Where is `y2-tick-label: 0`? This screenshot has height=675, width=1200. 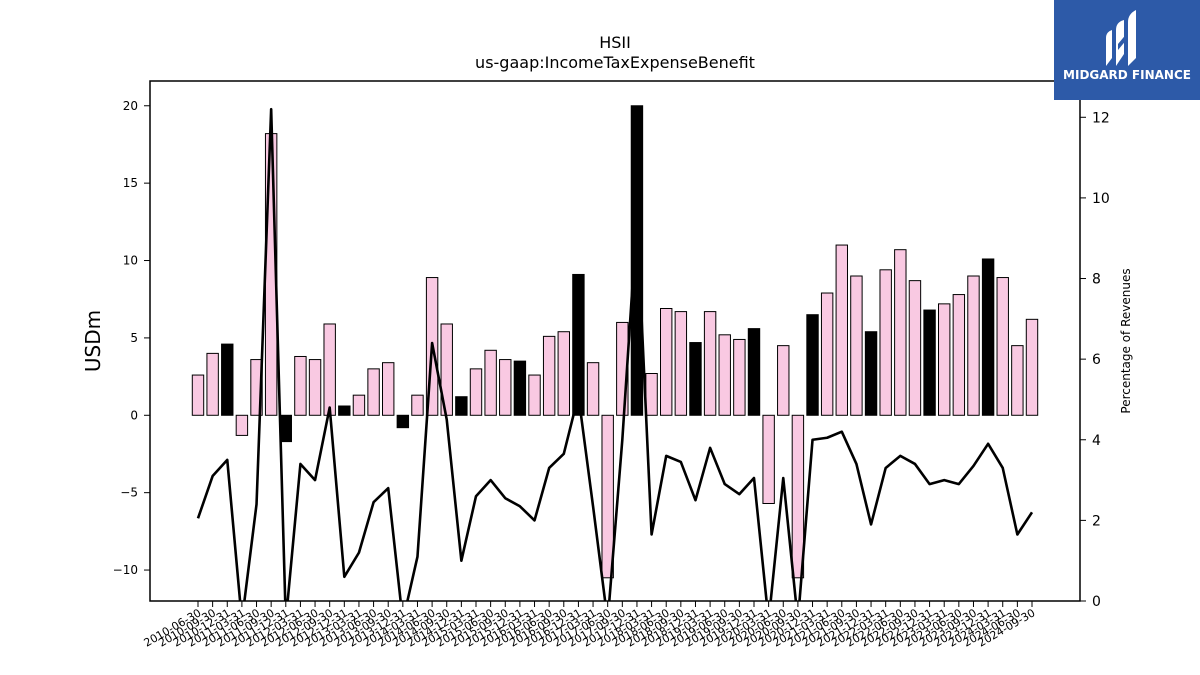
y2-tick-label: 0 is located at coordinates (1096, 602).